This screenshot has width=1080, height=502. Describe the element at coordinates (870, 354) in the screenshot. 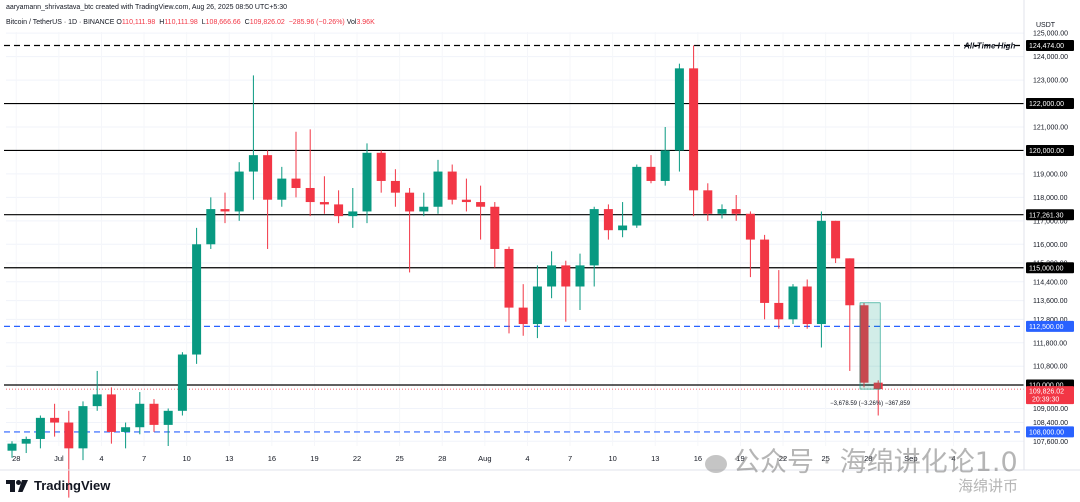

I see `measure-overlay: −3,678.59 (−3.26%) −367,859` at that location.